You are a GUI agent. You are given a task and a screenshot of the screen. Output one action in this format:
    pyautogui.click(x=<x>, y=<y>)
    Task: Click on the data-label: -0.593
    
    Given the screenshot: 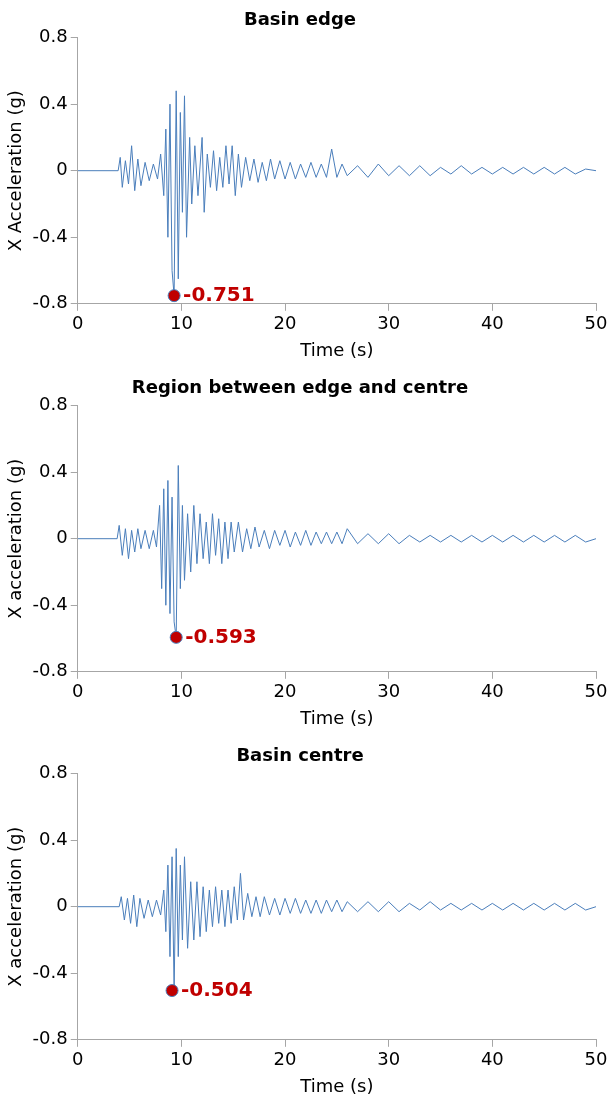 What is the action you would take?
    pyautogui.click(x=221, y=635)
    